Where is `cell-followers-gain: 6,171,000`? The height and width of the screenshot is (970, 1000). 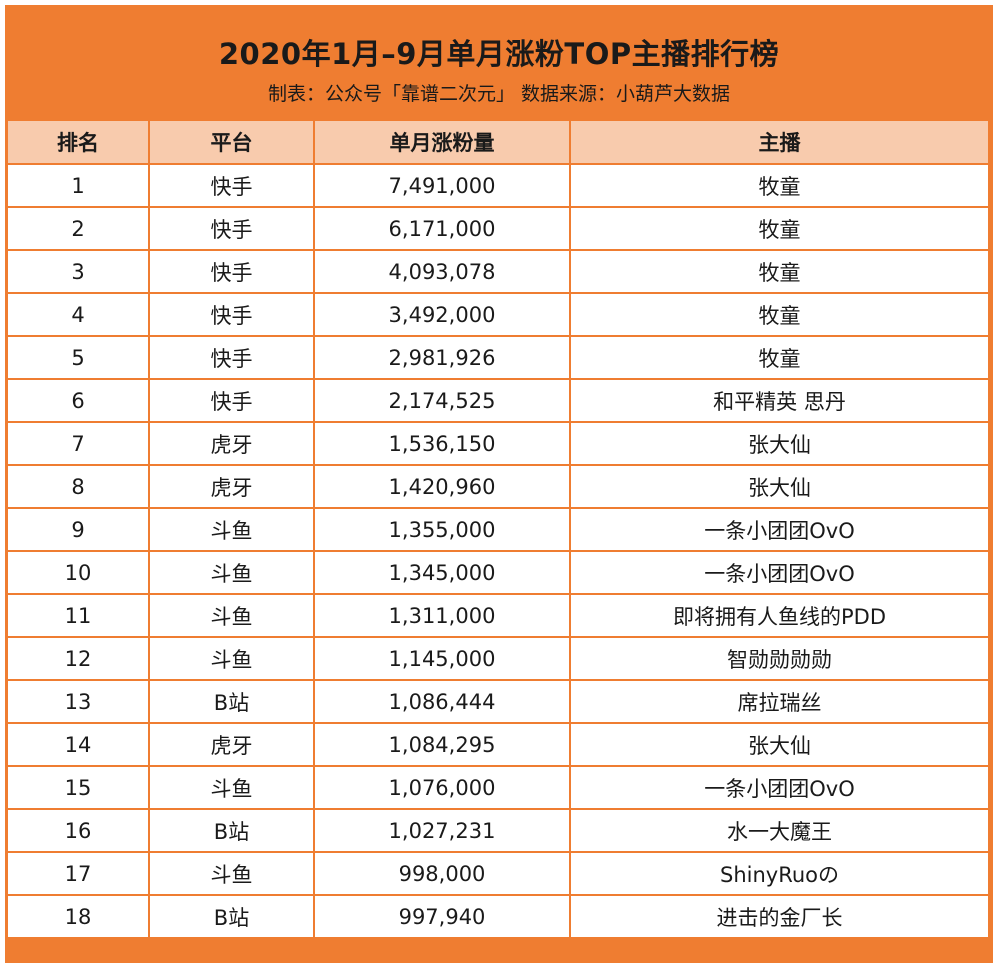 cell-followers-gain: 6,171,000 is located at coordinates (442, 228).